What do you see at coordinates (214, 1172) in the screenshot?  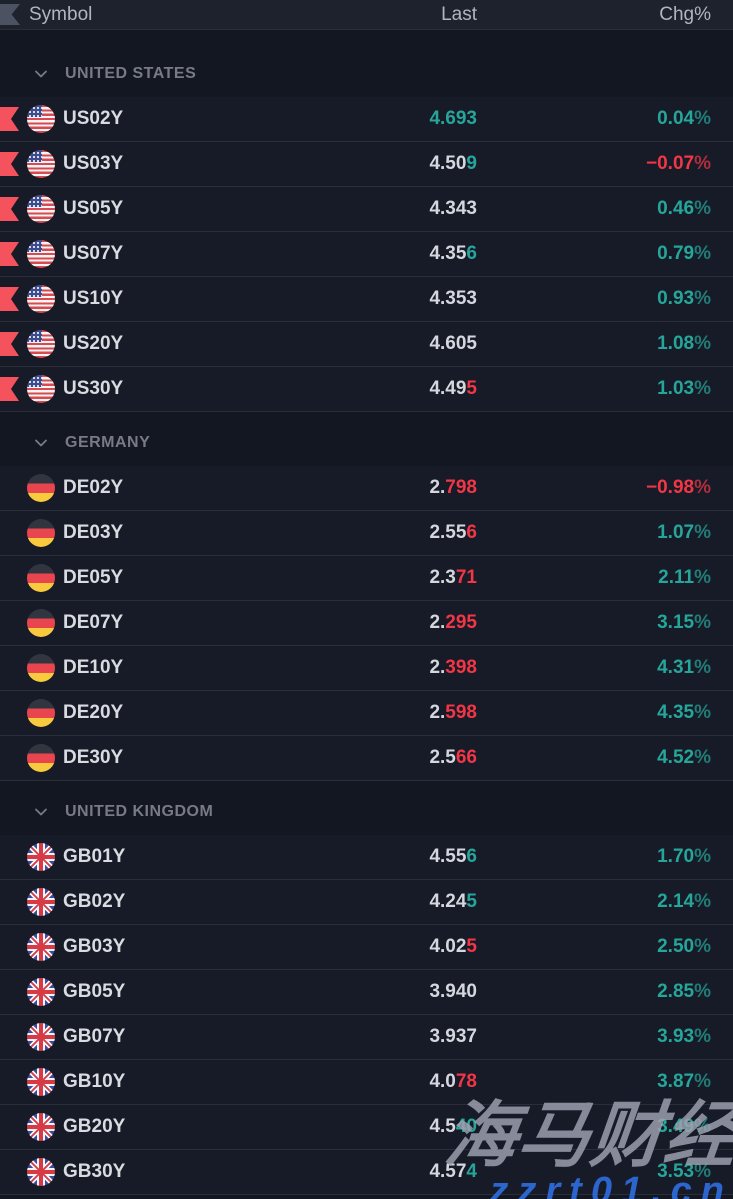 I see `symbol-cell: GB30Y` at bounding box center [214, 1172].